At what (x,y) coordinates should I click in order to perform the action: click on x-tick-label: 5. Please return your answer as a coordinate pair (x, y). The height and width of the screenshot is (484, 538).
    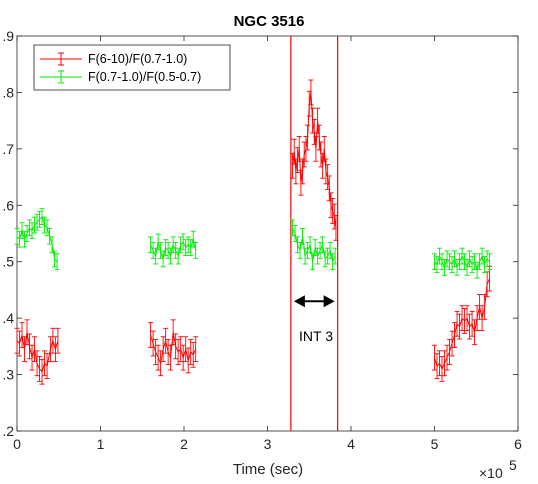
    Looking at the image, I should click on (435, 444).